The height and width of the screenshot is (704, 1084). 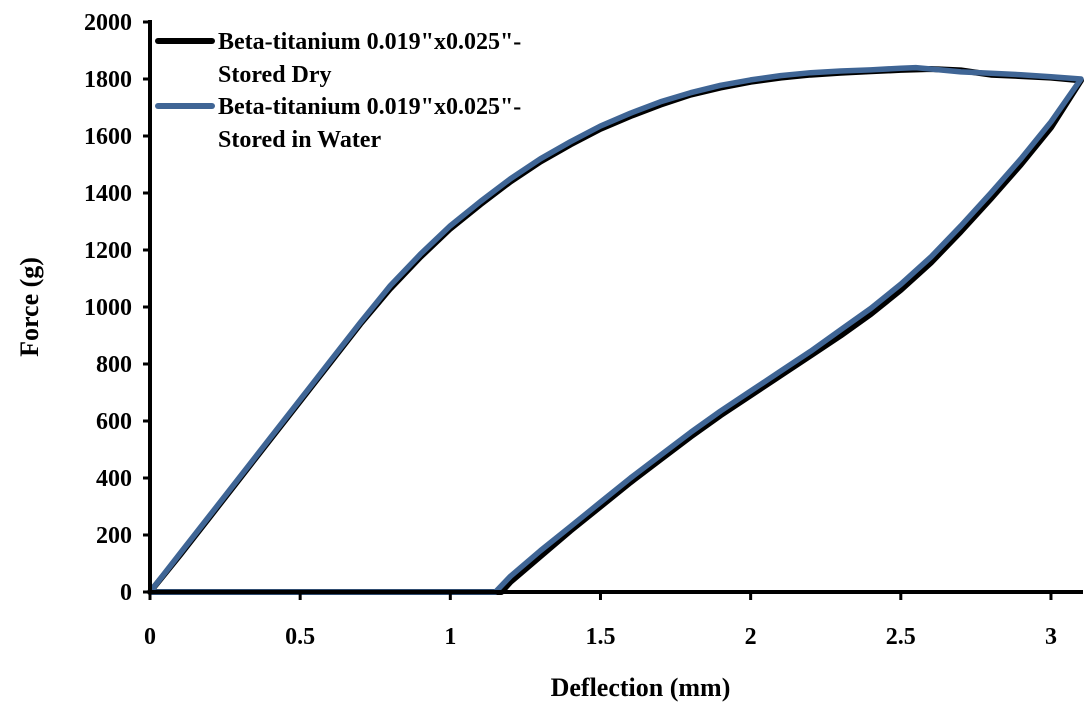 I want to click on y-tick-label: 1600, so click(x=108, y=137).